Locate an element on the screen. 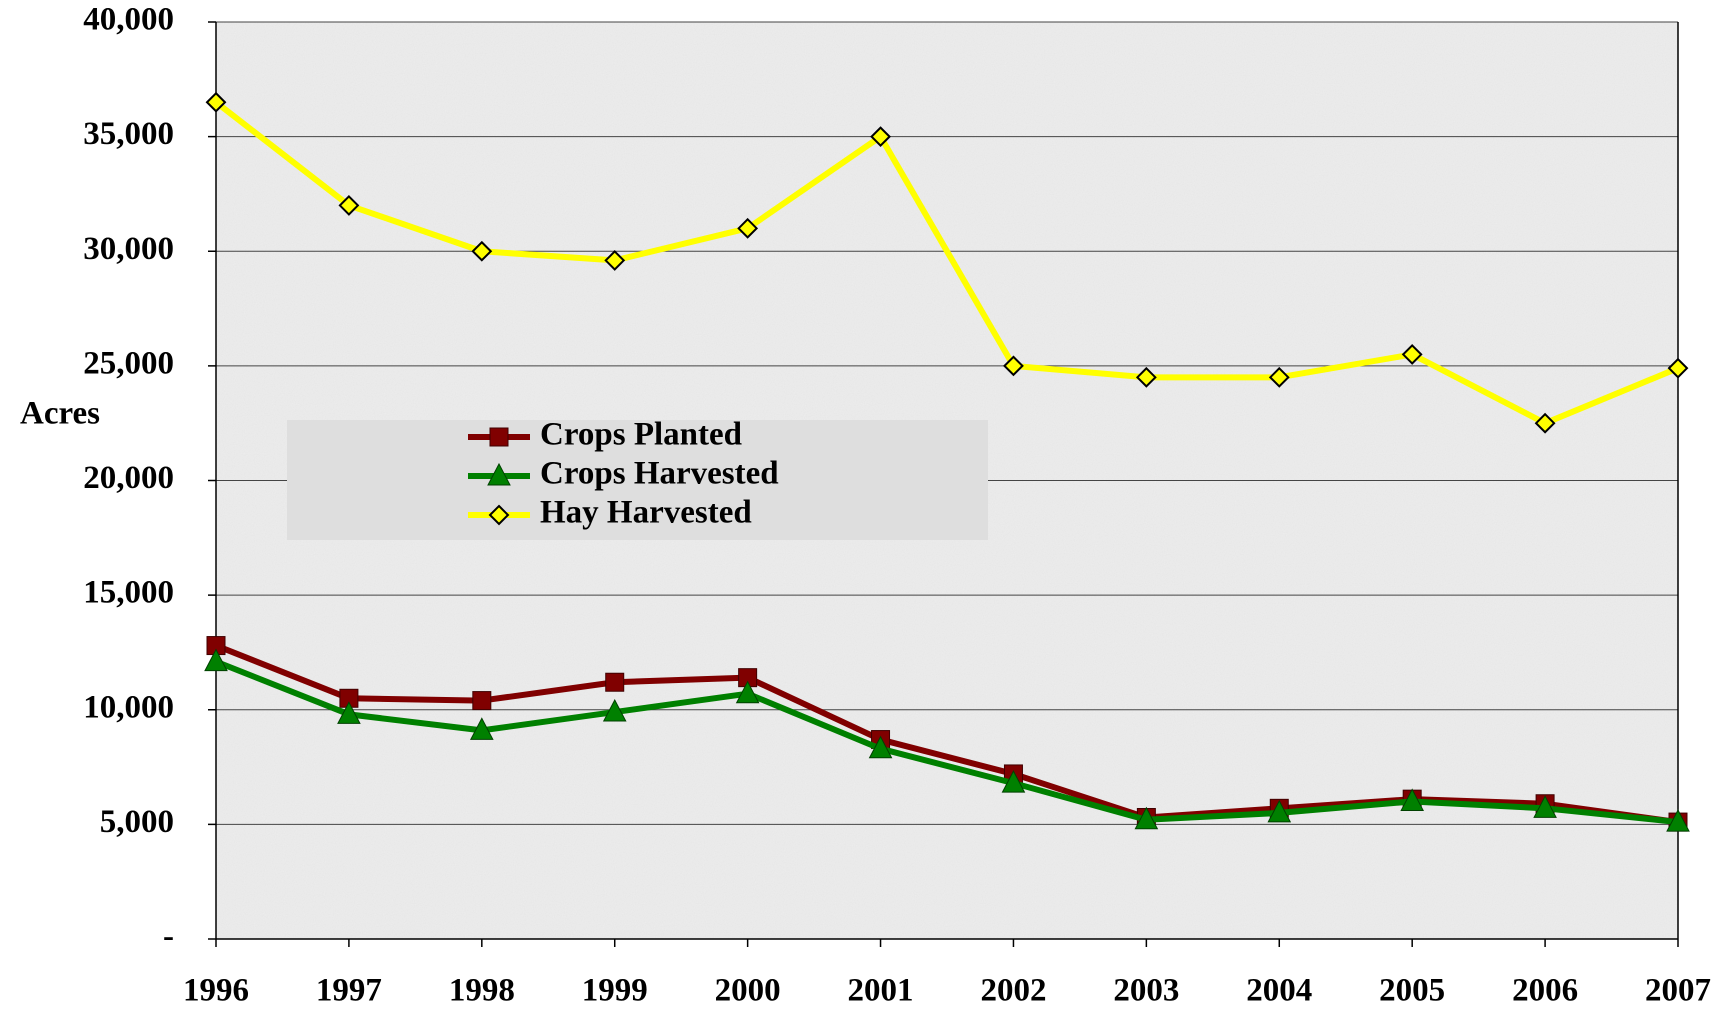 The height and width of the screenshot is (1011, 1724). y-tick-label: 15,000 is located at coordinates (128, 593).